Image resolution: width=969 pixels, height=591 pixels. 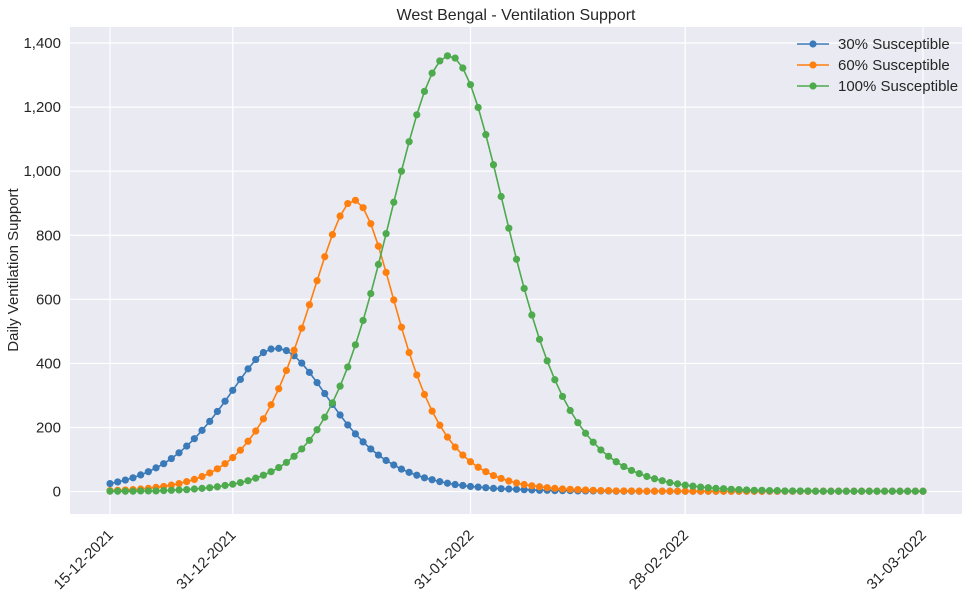 I want to click on x-tick-label: 28-02-2022, so click(x=659, y=559).